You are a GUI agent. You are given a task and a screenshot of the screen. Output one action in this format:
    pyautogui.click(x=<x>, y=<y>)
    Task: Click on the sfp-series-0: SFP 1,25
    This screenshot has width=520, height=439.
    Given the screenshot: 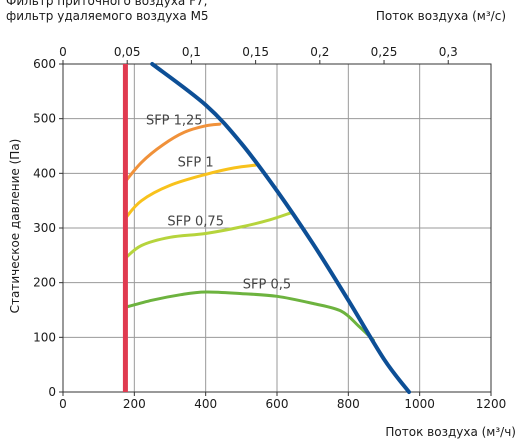 What is the action you would take?
    pyautogui.click(x=172, y=148)
    